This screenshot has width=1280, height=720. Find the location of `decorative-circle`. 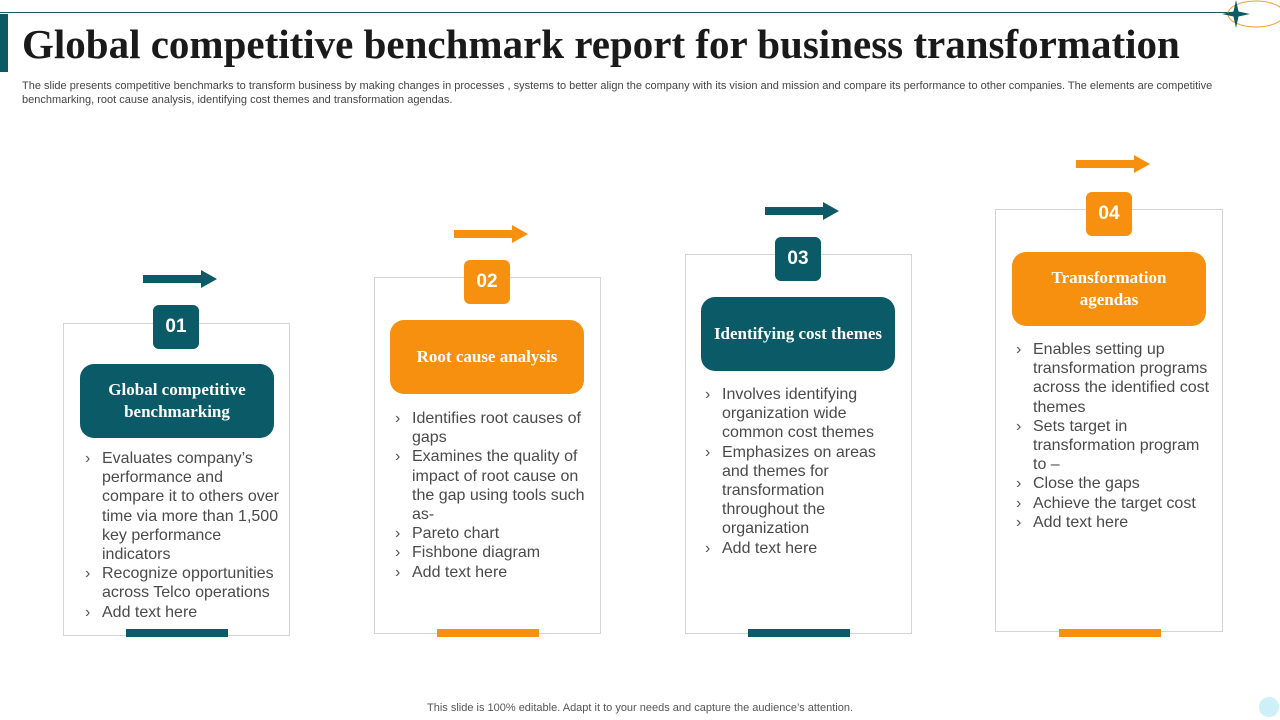

decorative-circle is located at coordinates (1269, 707).